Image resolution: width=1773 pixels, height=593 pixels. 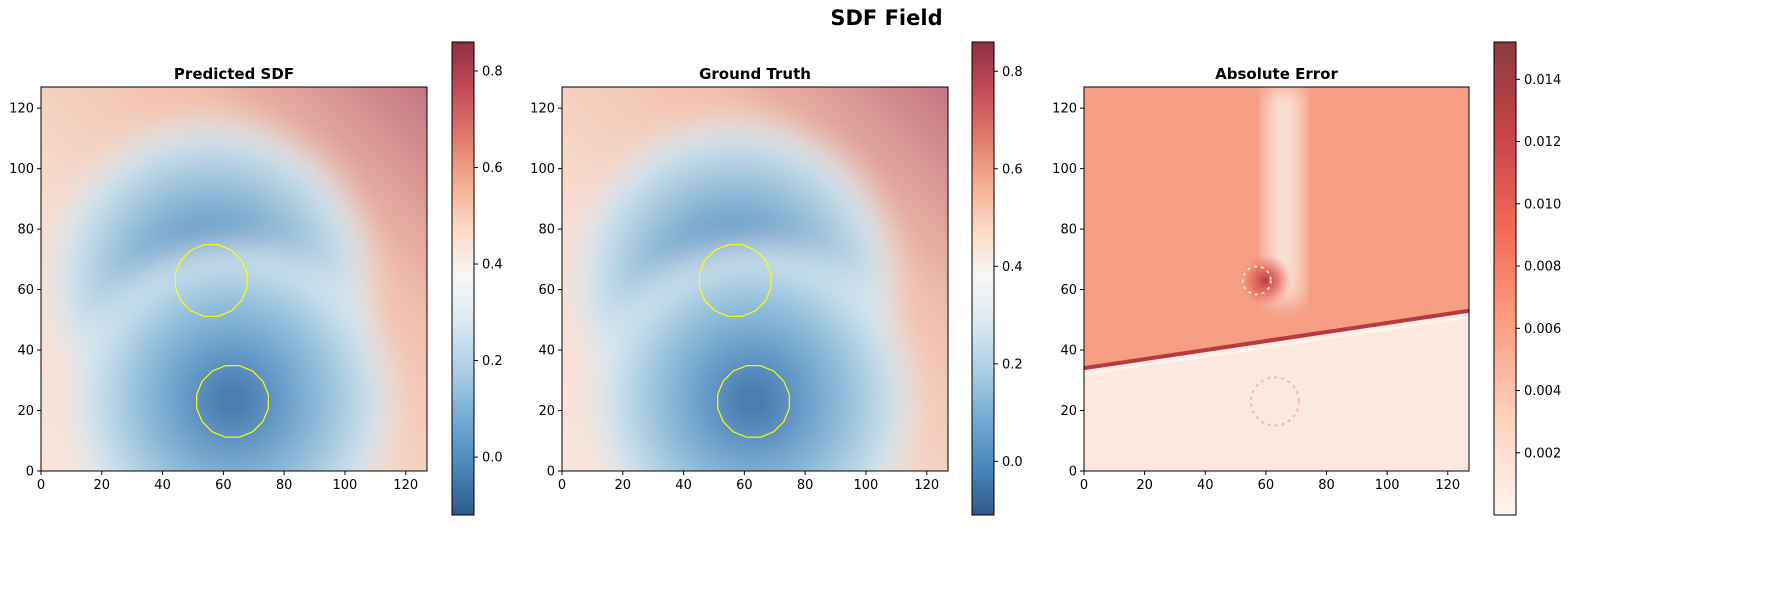 I want to click on error-ring-upper, so click(x=1256, y=280).